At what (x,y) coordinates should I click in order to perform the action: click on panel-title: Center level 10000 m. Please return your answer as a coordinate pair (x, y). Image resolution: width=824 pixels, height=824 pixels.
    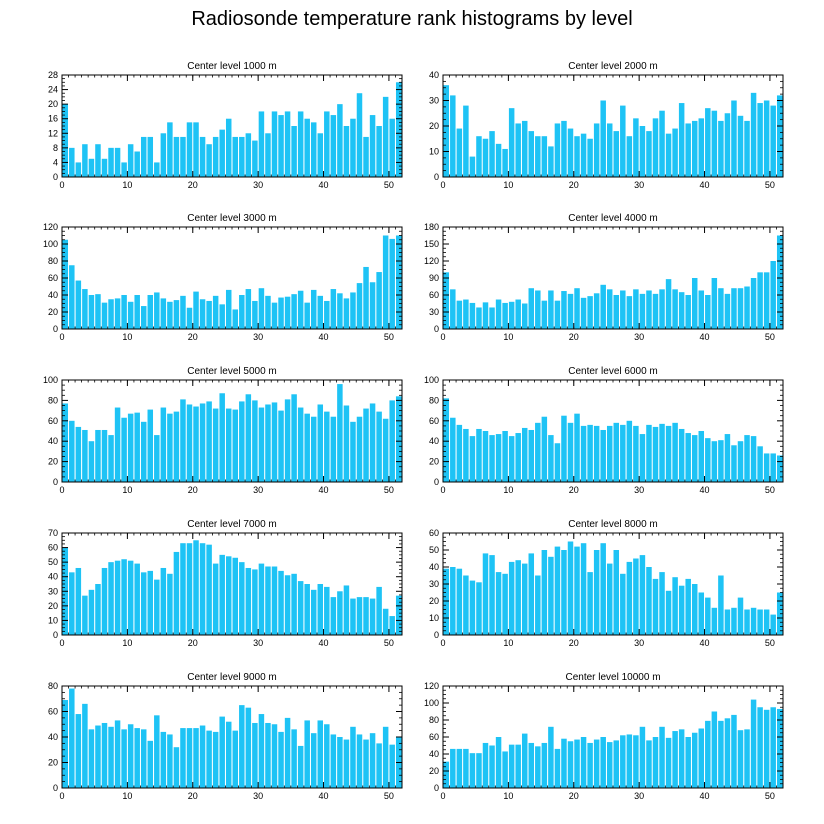
    Looking at the image, I should click on (612, 677).